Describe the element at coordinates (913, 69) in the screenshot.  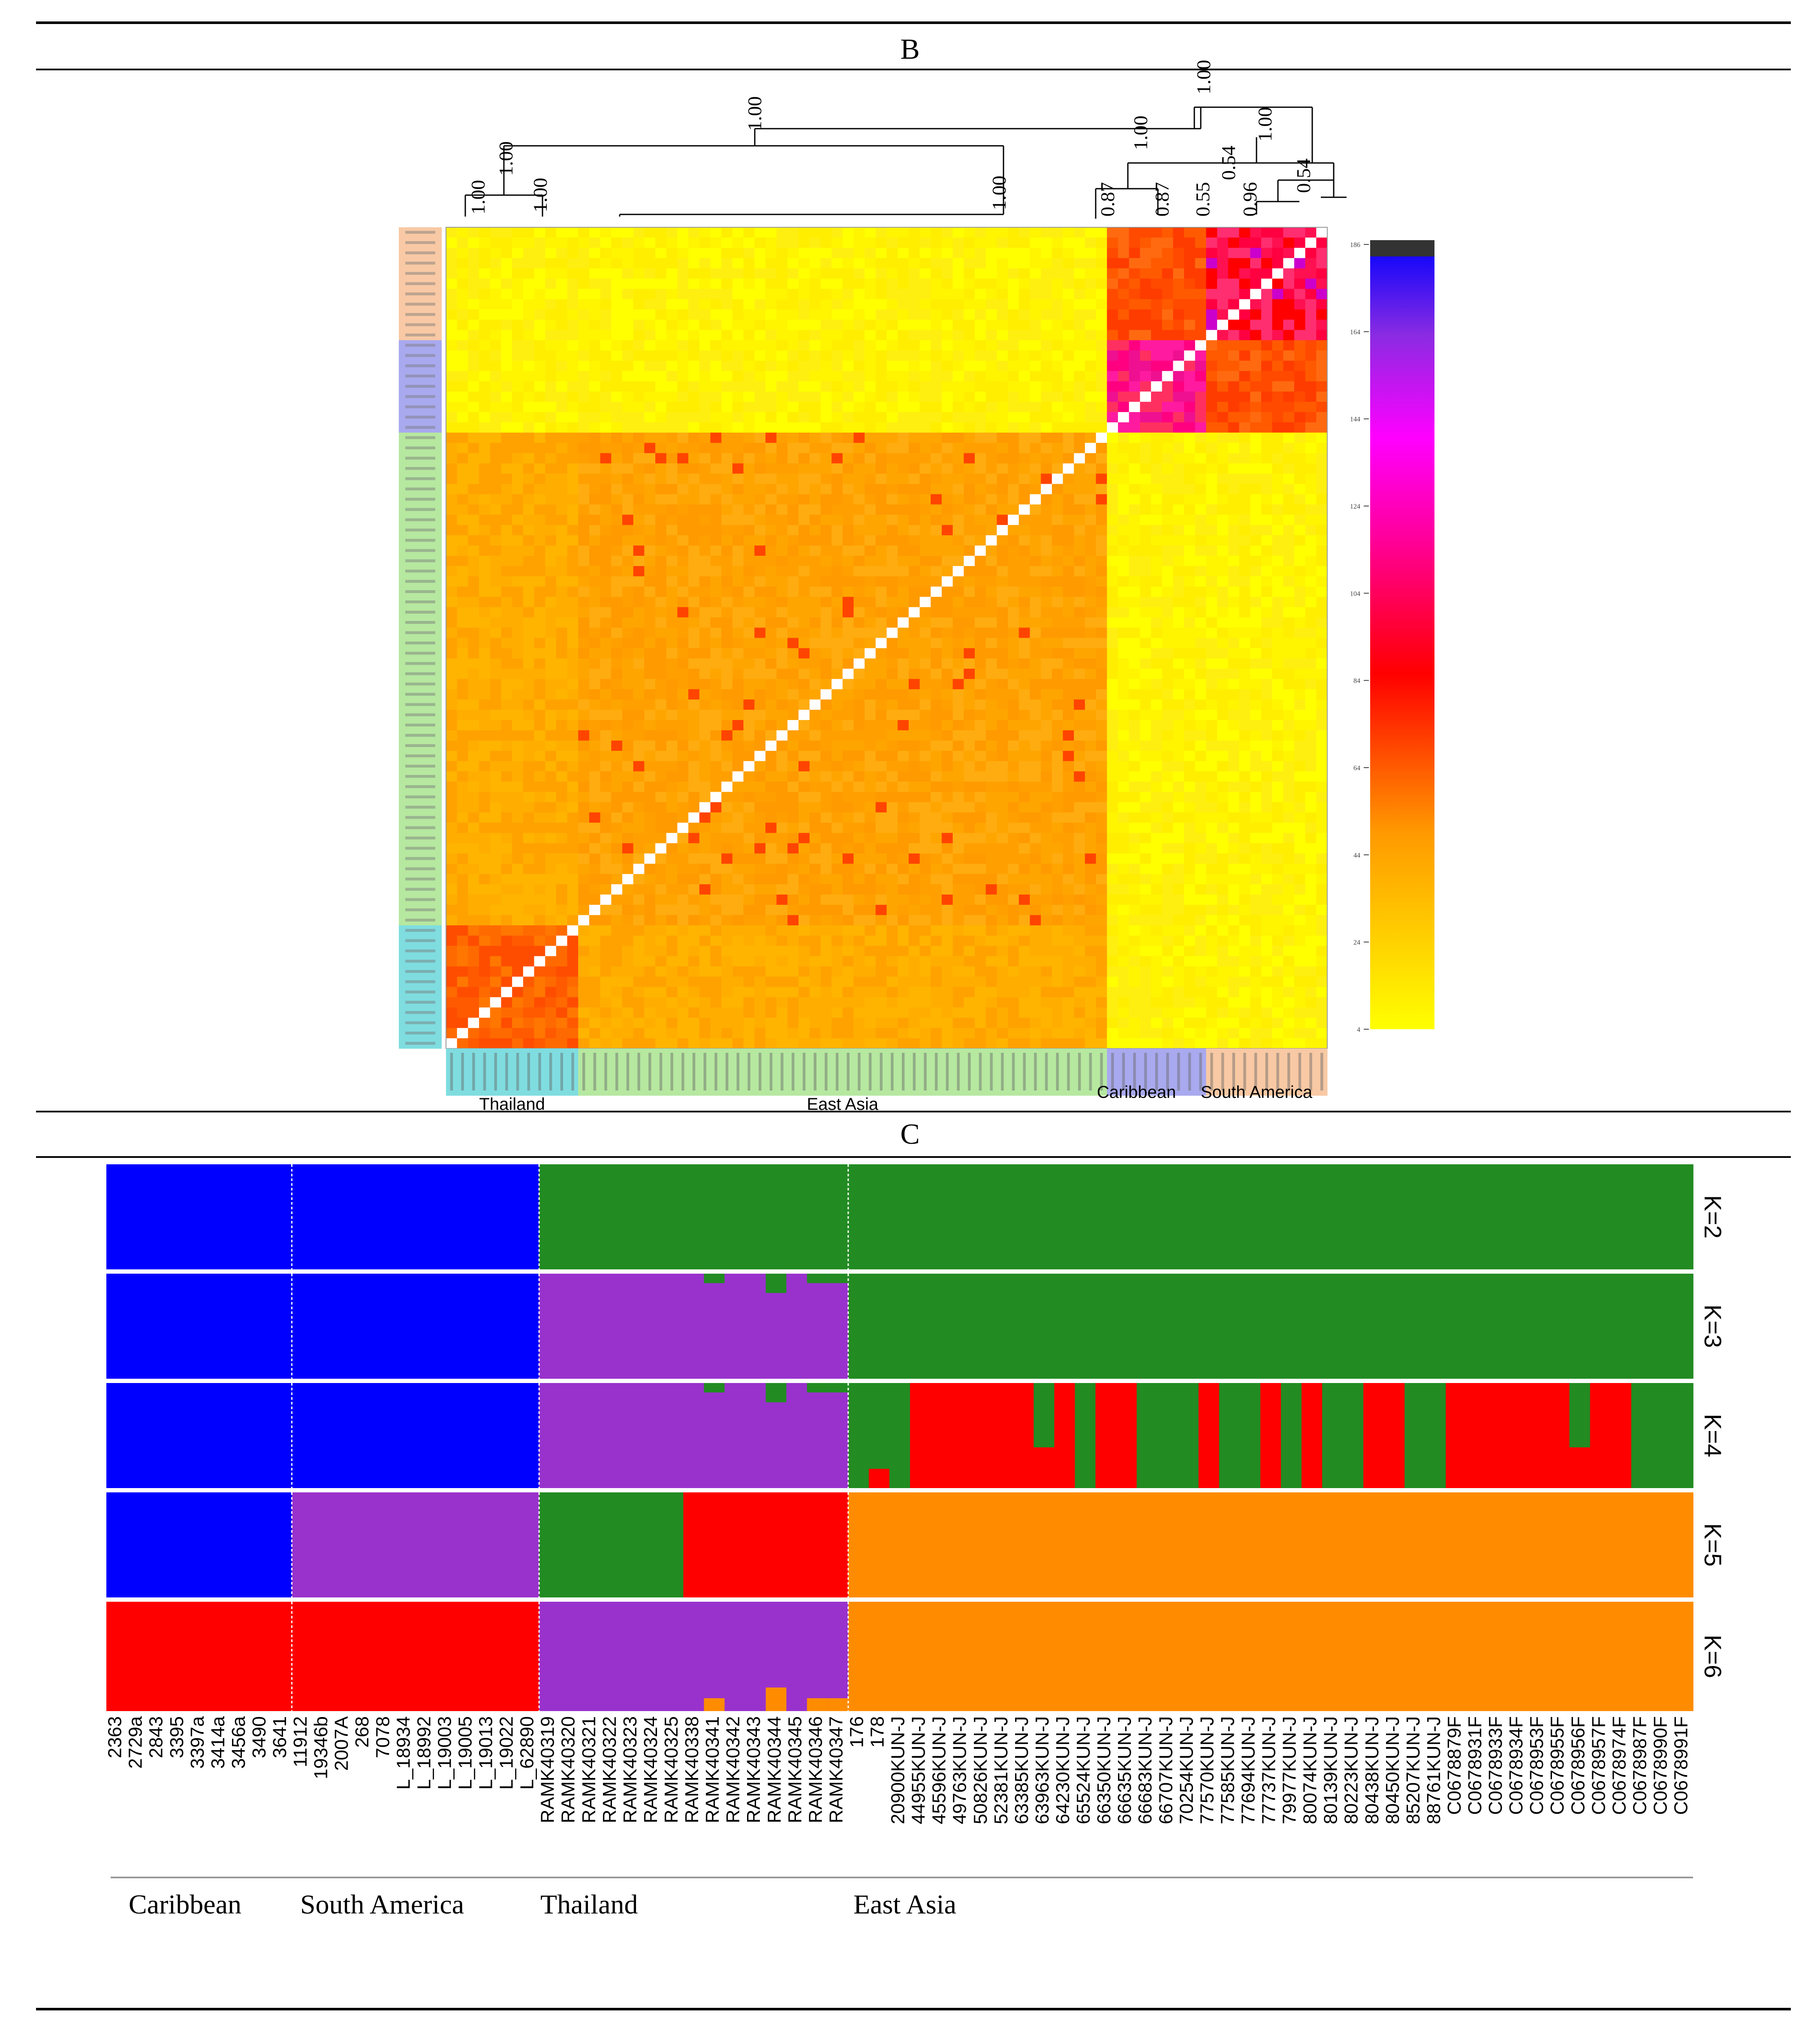
I see `panel-b-rule` at that location.